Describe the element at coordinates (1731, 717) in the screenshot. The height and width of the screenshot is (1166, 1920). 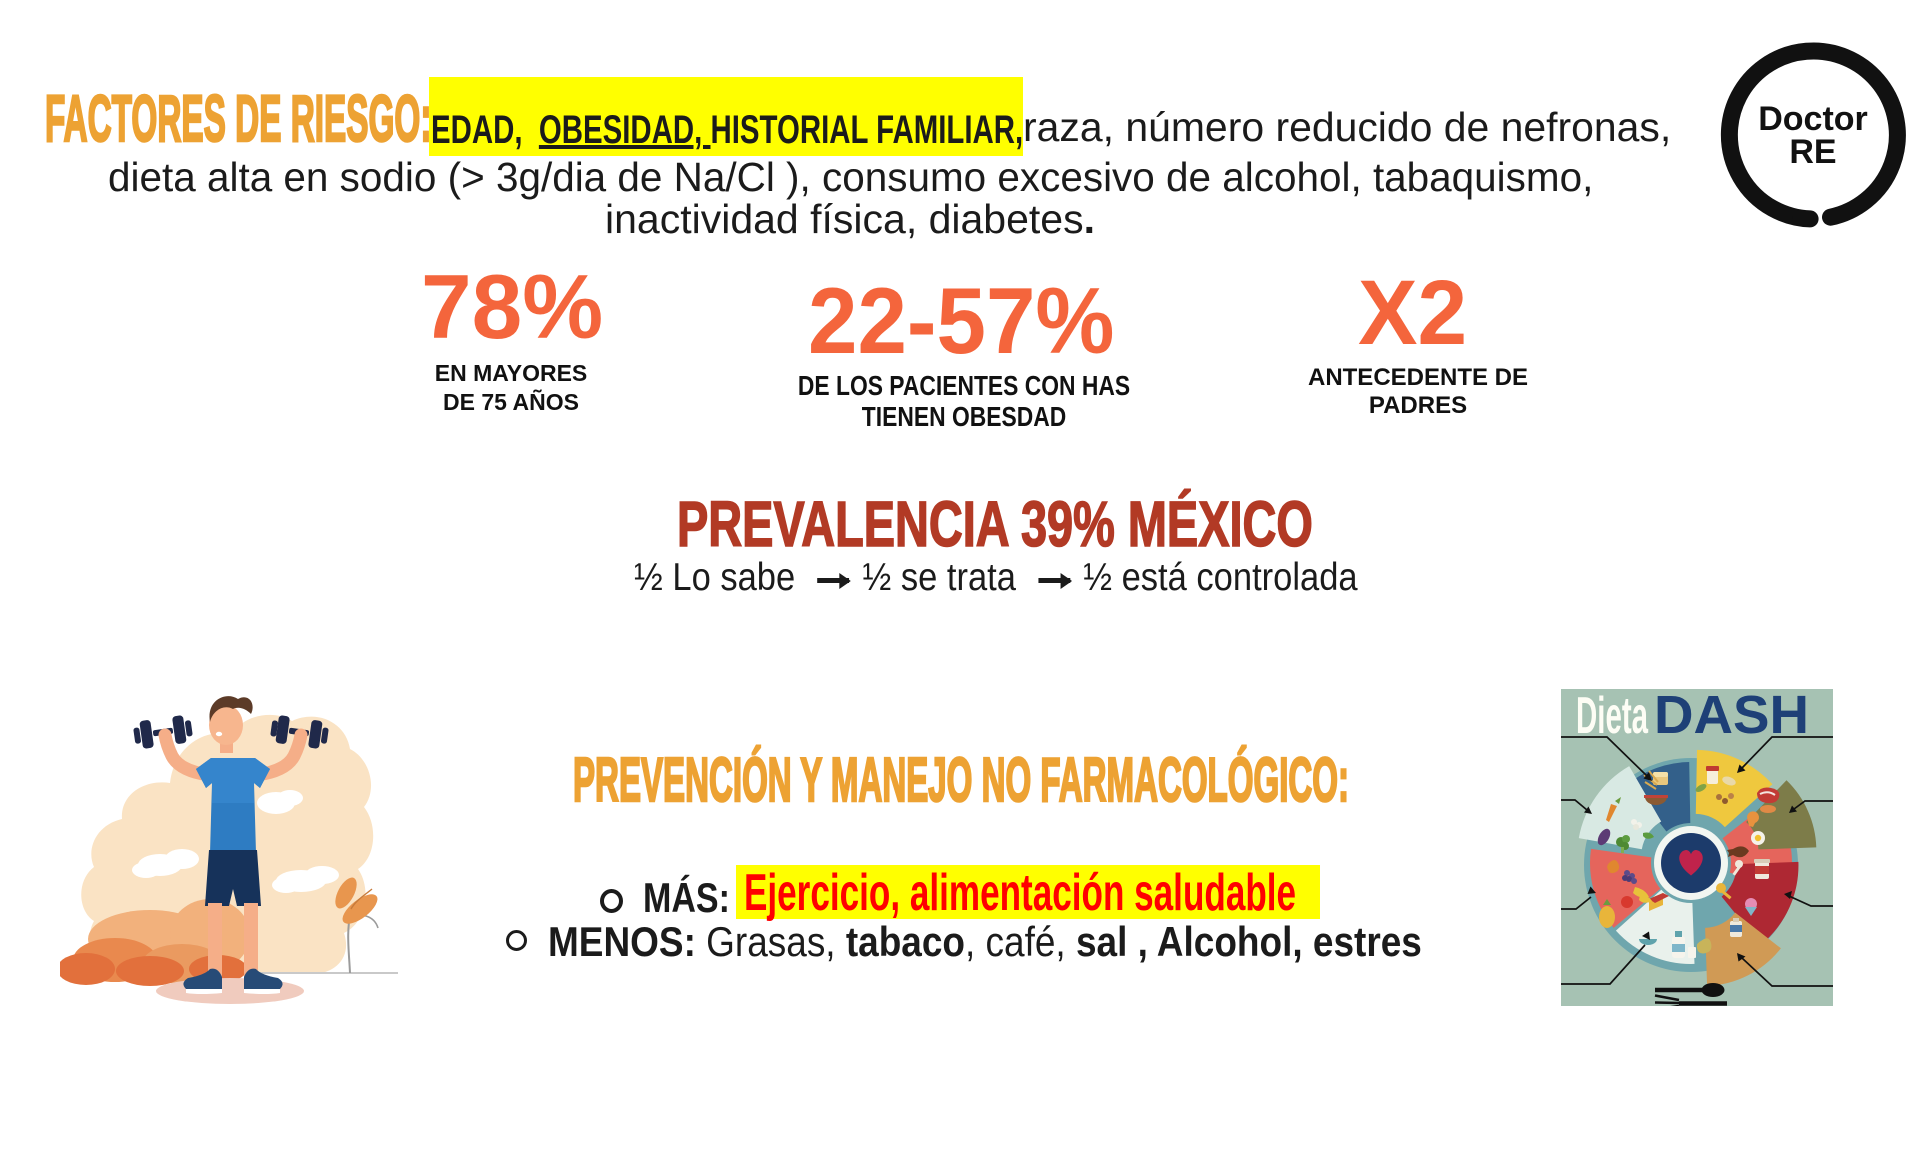
I see `svg-text: DASH` at that location.